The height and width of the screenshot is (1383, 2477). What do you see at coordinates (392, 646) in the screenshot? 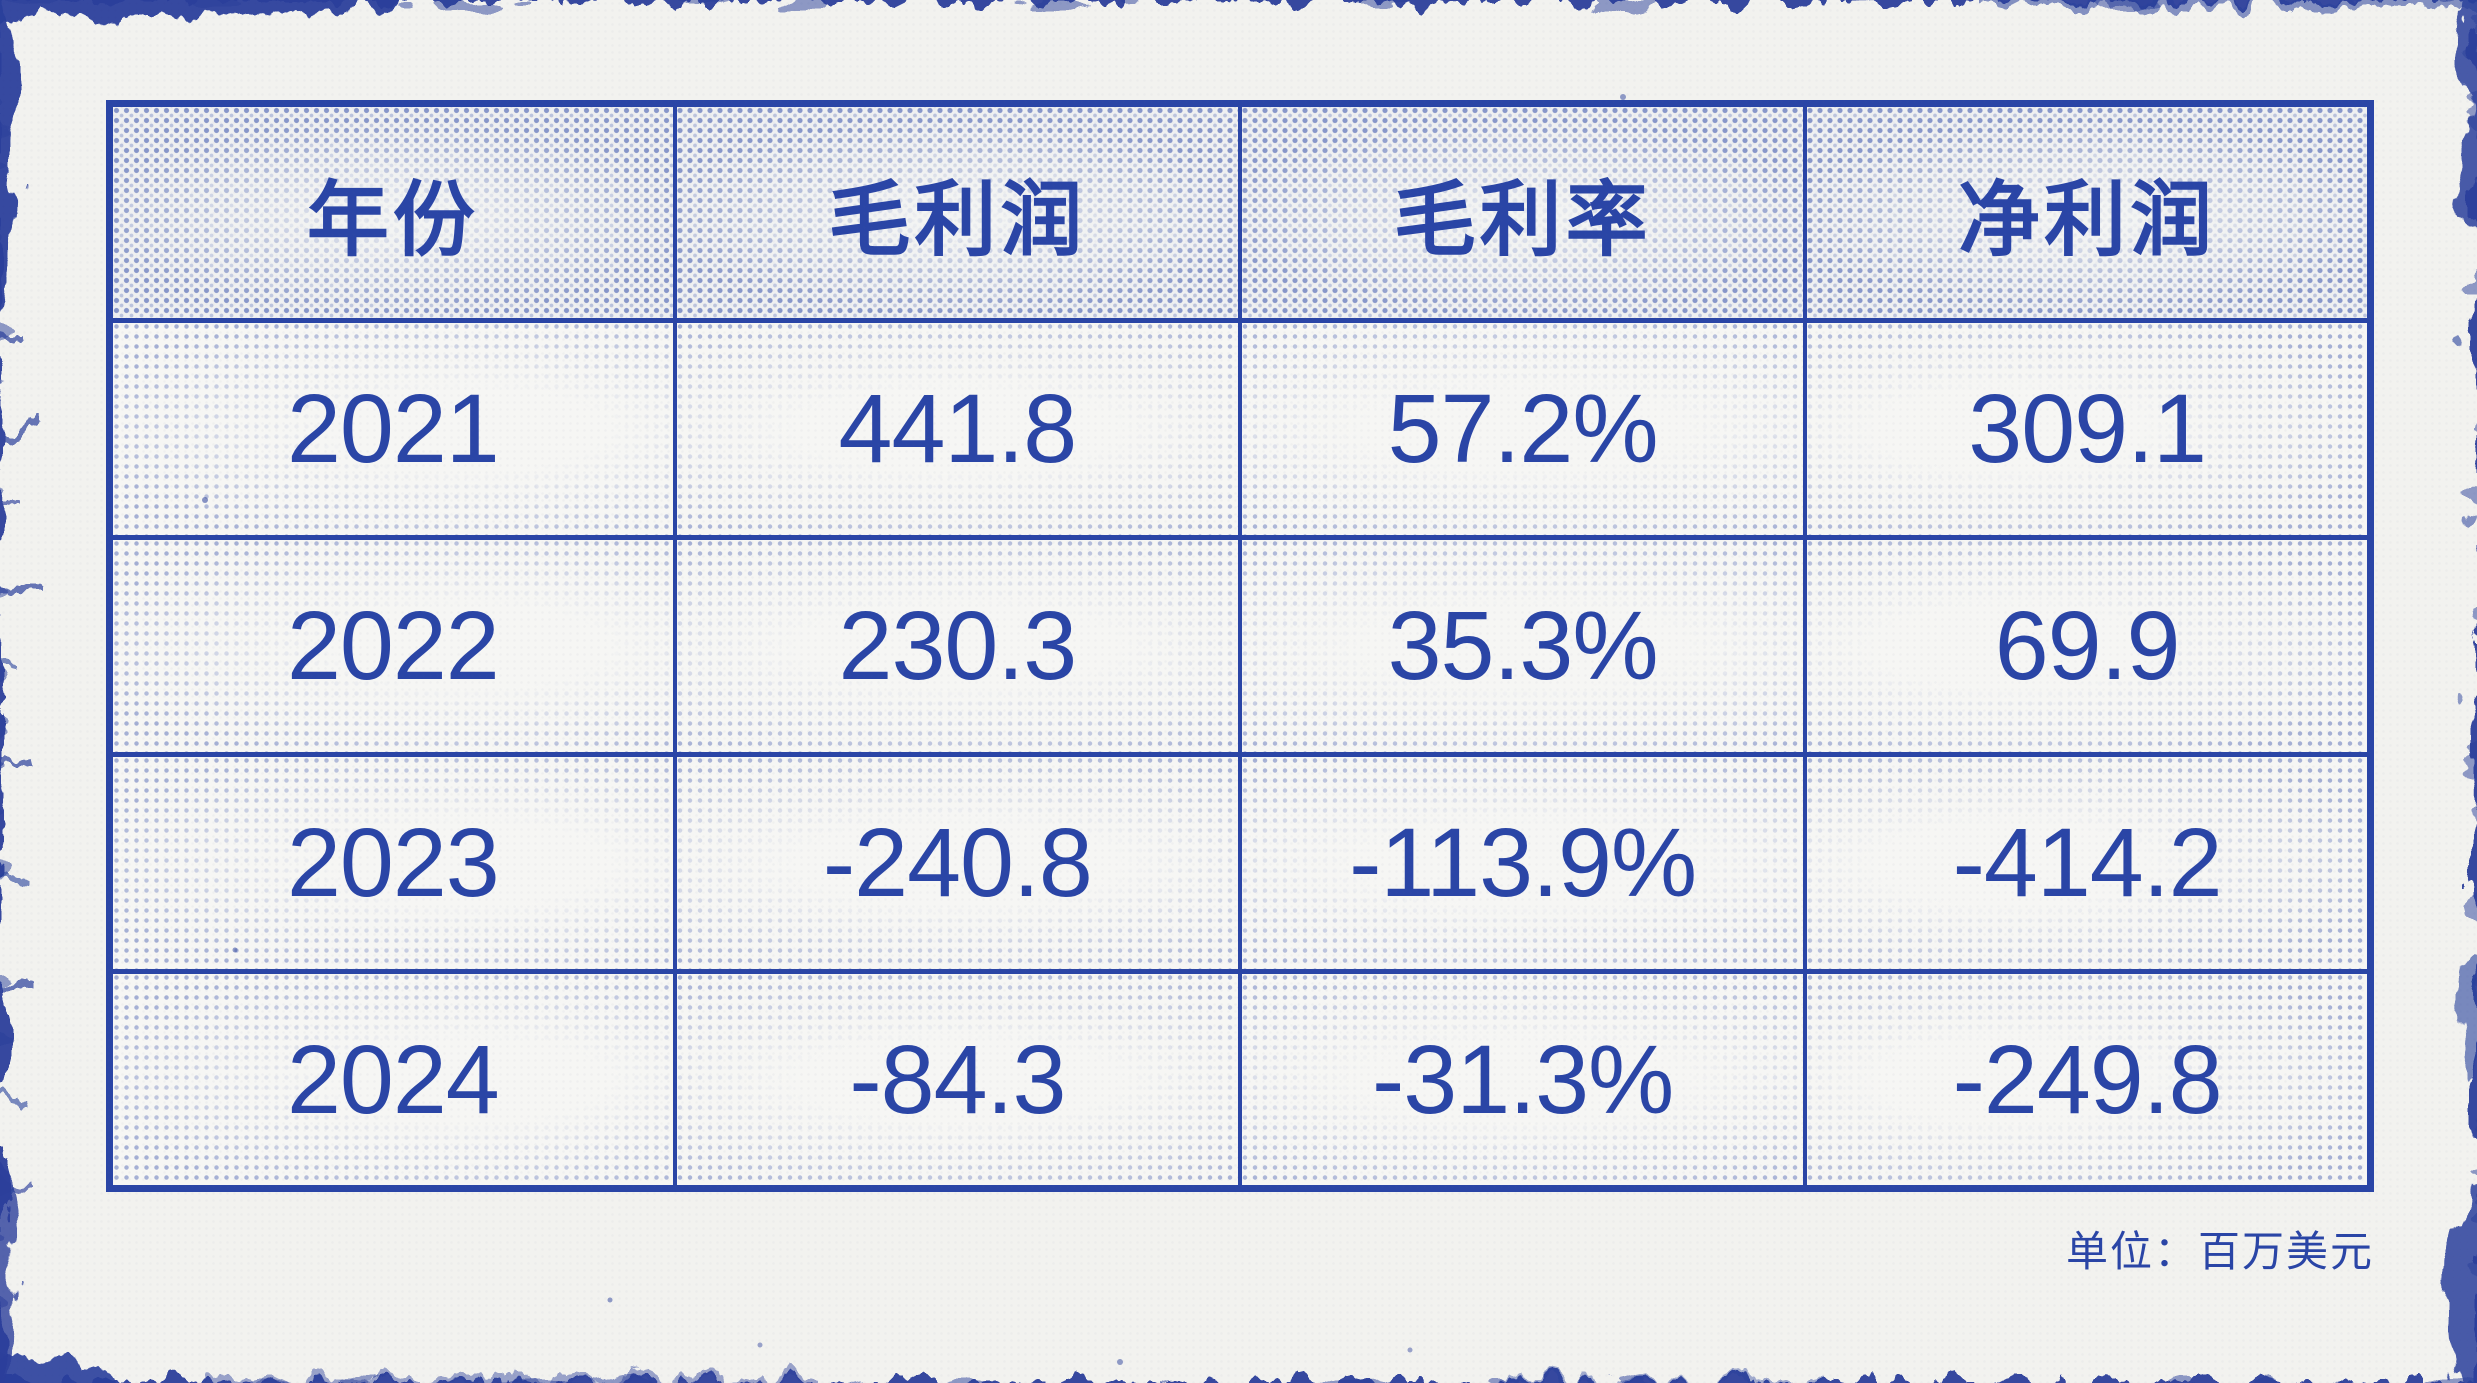
I see `cell-year-2022: 2022` at bounding box center [392, 646].